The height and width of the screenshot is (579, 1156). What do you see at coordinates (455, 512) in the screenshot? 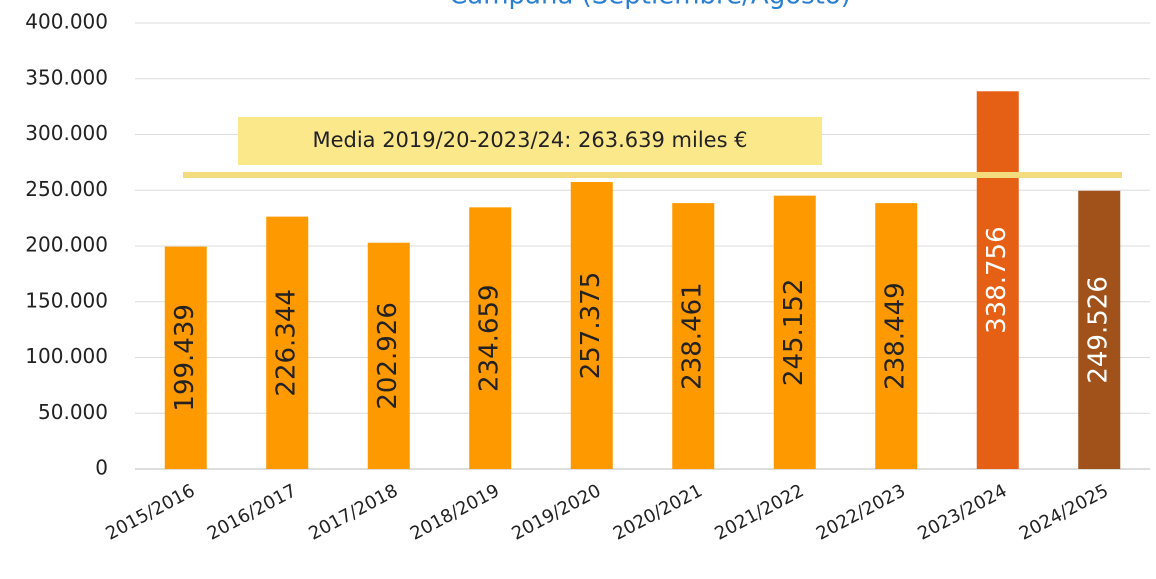
I see `x-tick-label: 2018/2019` at bounding box center [455, 512].